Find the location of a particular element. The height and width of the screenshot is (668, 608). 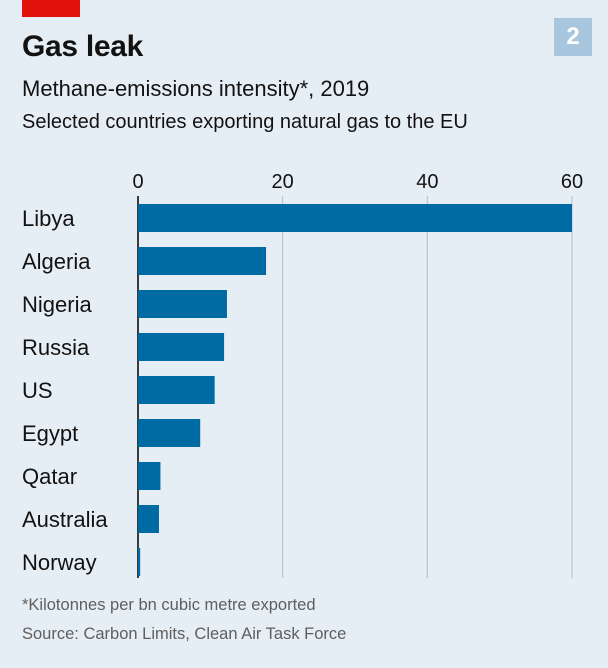

category-label: Australia is located at coordinates (65, 519).